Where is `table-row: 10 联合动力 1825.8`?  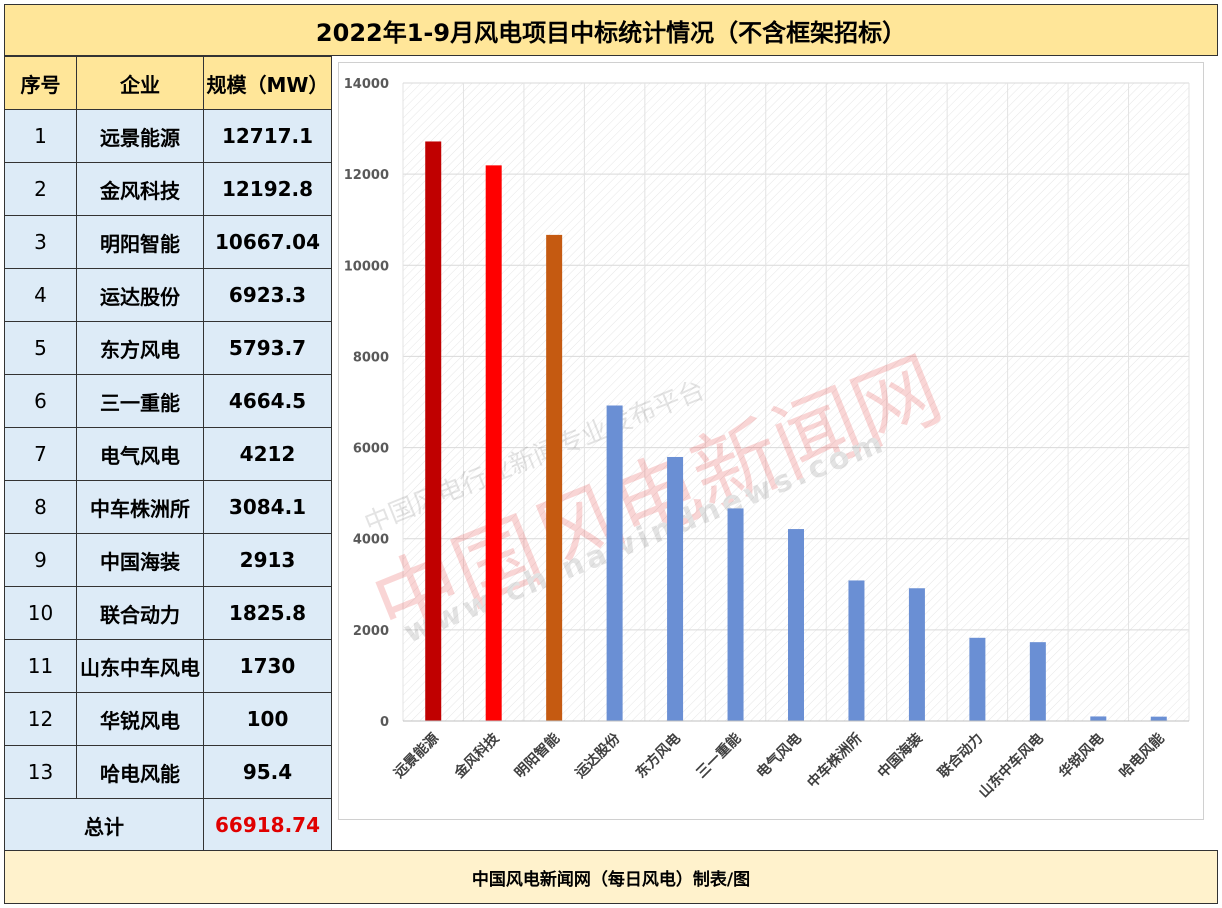
table-row: 10 联合动力 1825.8 is located at coordinates (168, 613).